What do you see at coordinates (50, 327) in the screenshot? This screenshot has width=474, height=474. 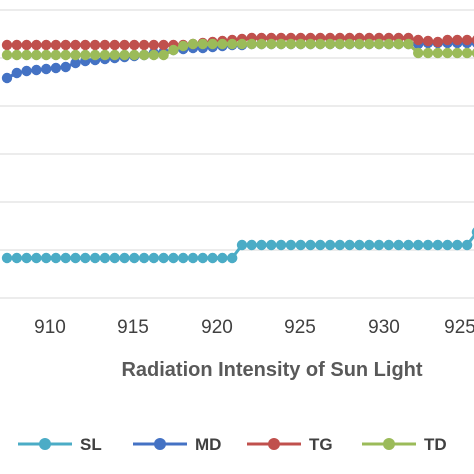 I see `x-tick-label: 910` at bounding box center [50, 327].